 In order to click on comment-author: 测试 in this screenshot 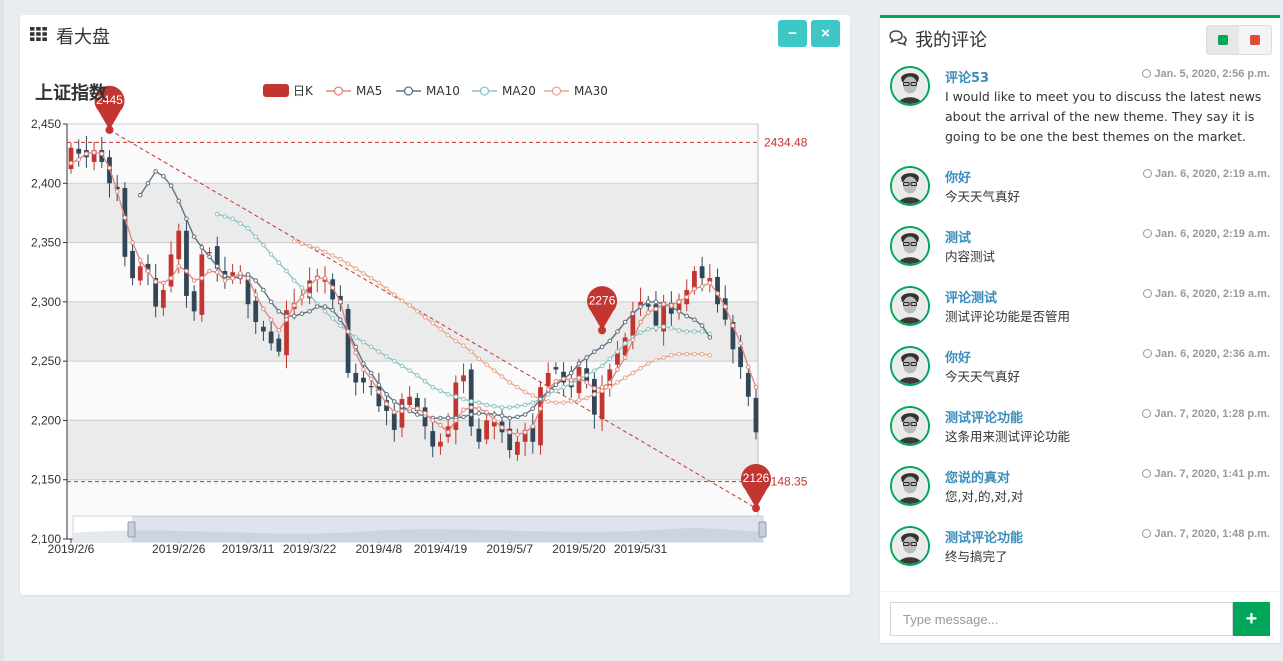, I will do `click(958, 238)`.